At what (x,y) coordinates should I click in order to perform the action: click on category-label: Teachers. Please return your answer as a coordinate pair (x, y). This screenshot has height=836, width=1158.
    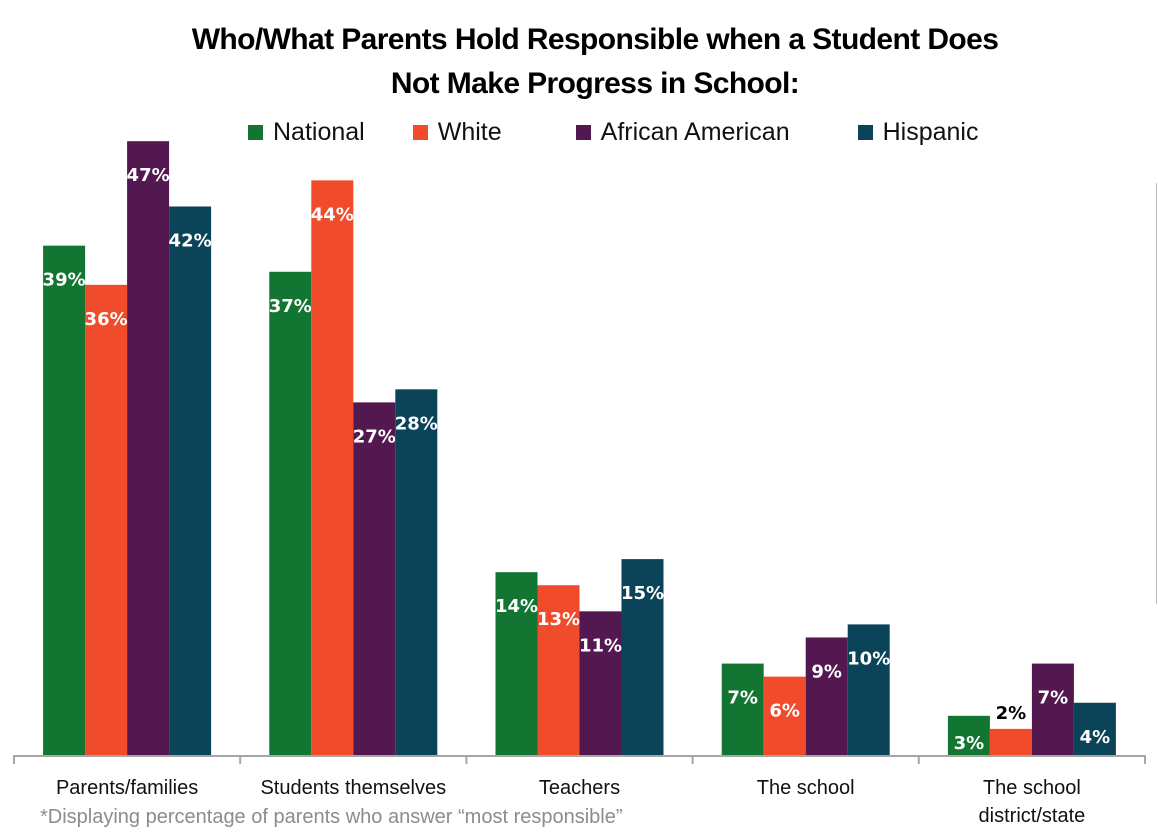
    Looking at the image, I should click on (579, 788).